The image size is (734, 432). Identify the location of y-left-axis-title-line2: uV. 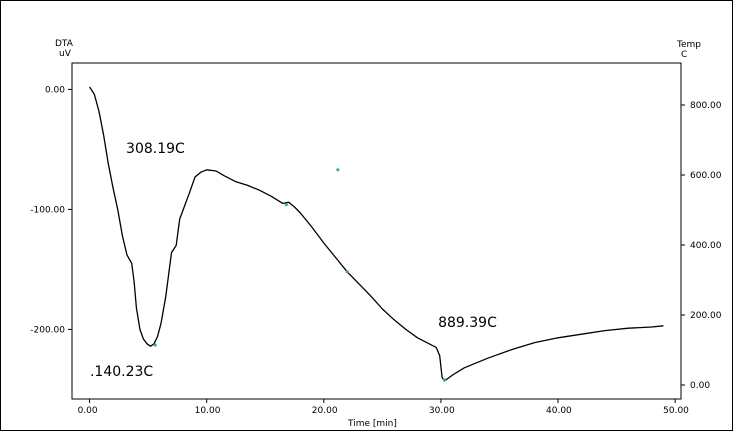
(65, 54).